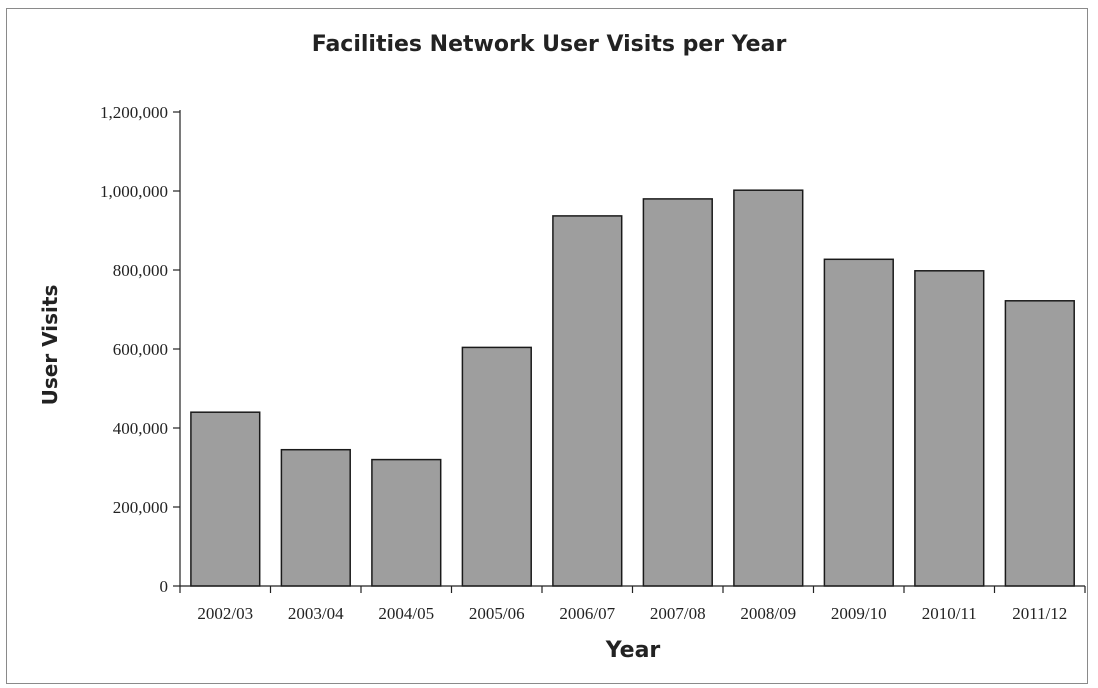 Image resolution: width=1098 pixels, height=688 pixels. What do you see at coordinates (1039, 443) in the screenshot?
I see `bar-2011/12` at bounding box center [1039, 443].